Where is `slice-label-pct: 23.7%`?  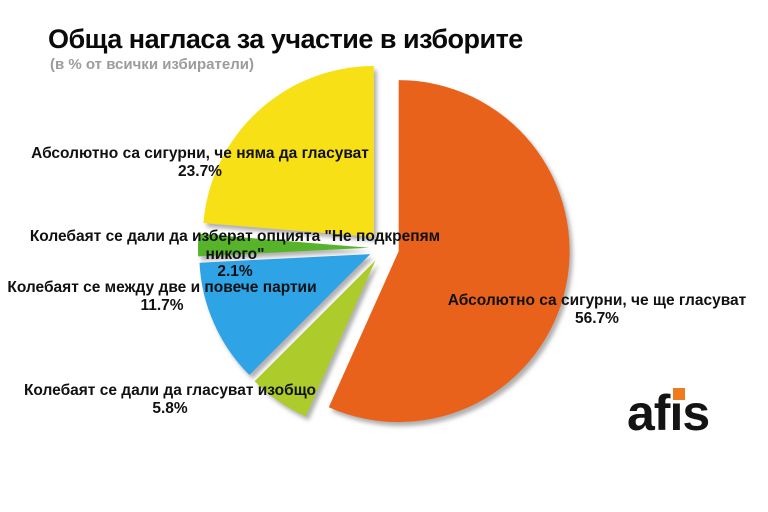 slice-label-pct: 23.7% is located at coordinates (200, 171).